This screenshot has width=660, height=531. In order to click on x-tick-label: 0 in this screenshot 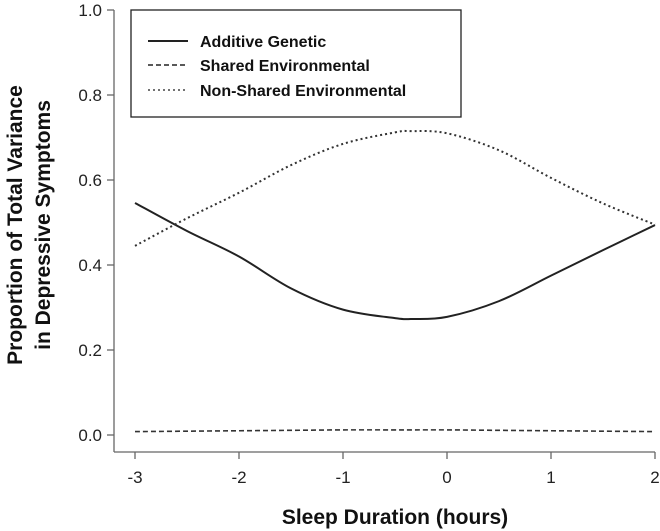, I will do `click(446, 477)`.